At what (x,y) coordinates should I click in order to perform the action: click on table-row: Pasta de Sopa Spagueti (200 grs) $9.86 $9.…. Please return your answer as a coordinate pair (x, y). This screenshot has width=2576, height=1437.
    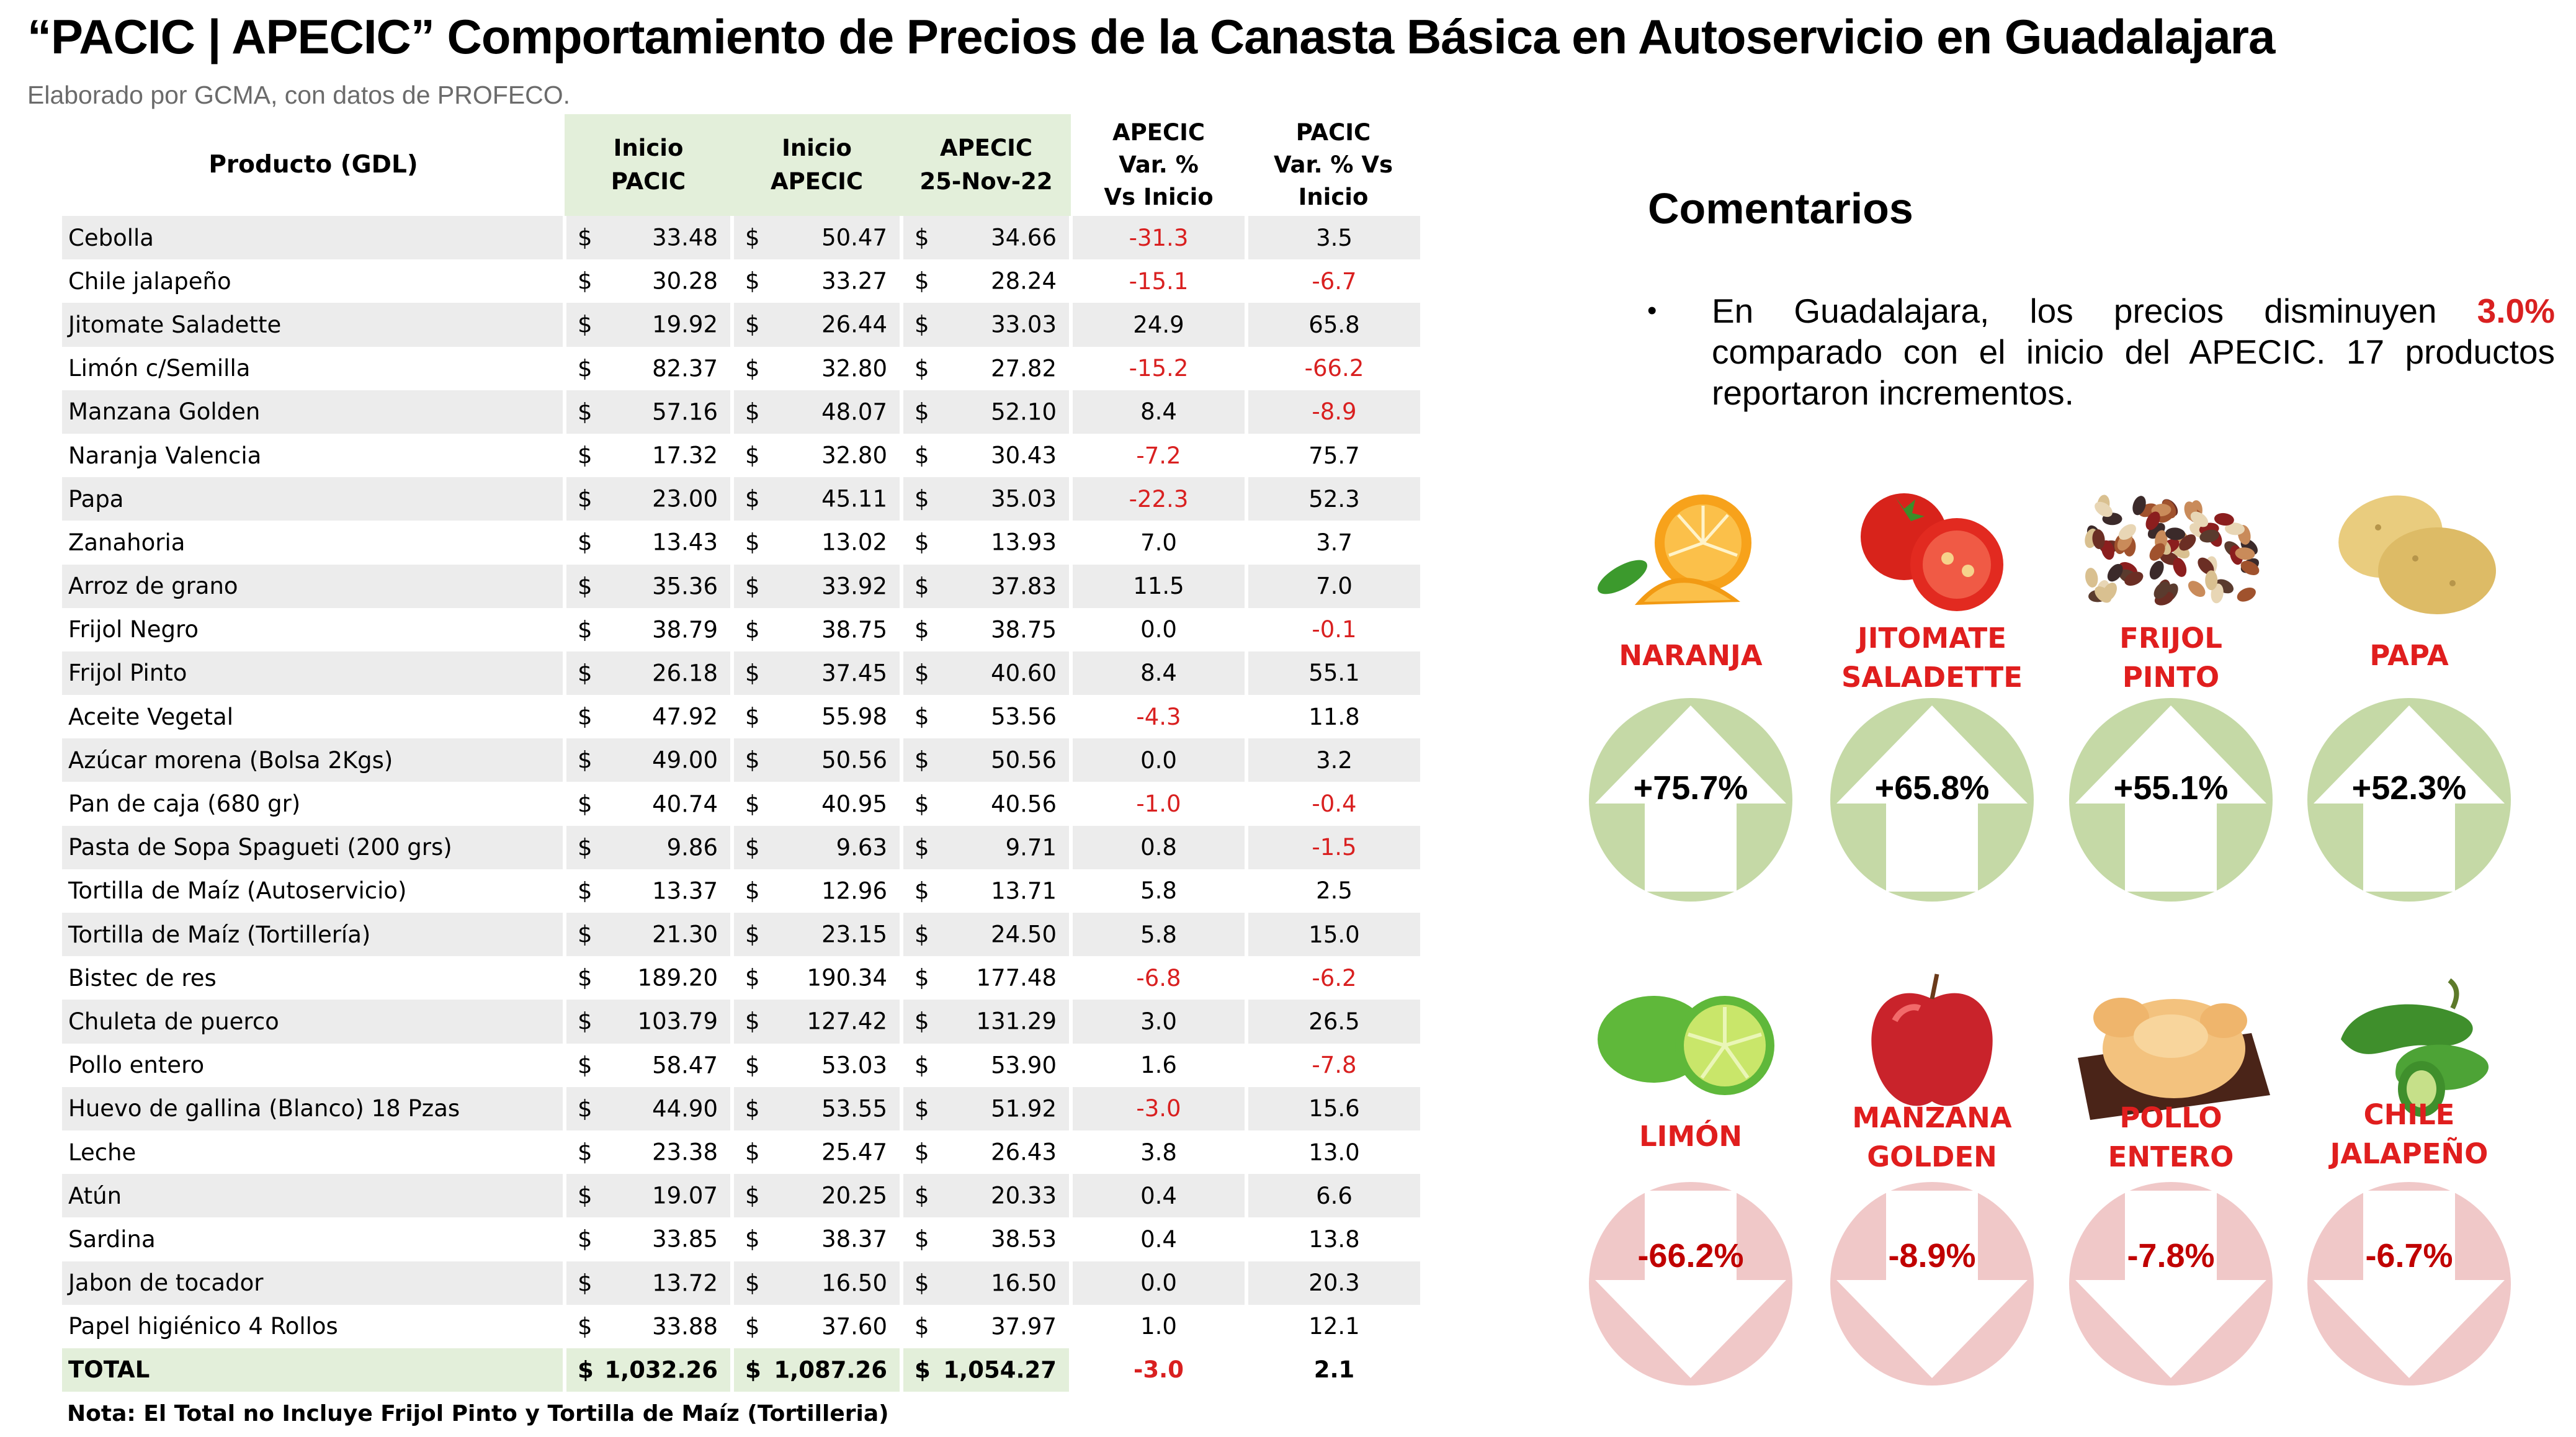
    Looking at the image, I should click on (741, 847).